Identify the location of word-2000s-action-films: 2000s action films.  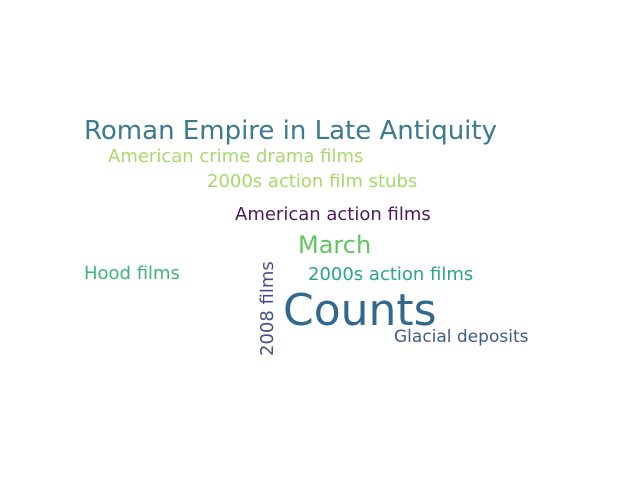
(391, 274).